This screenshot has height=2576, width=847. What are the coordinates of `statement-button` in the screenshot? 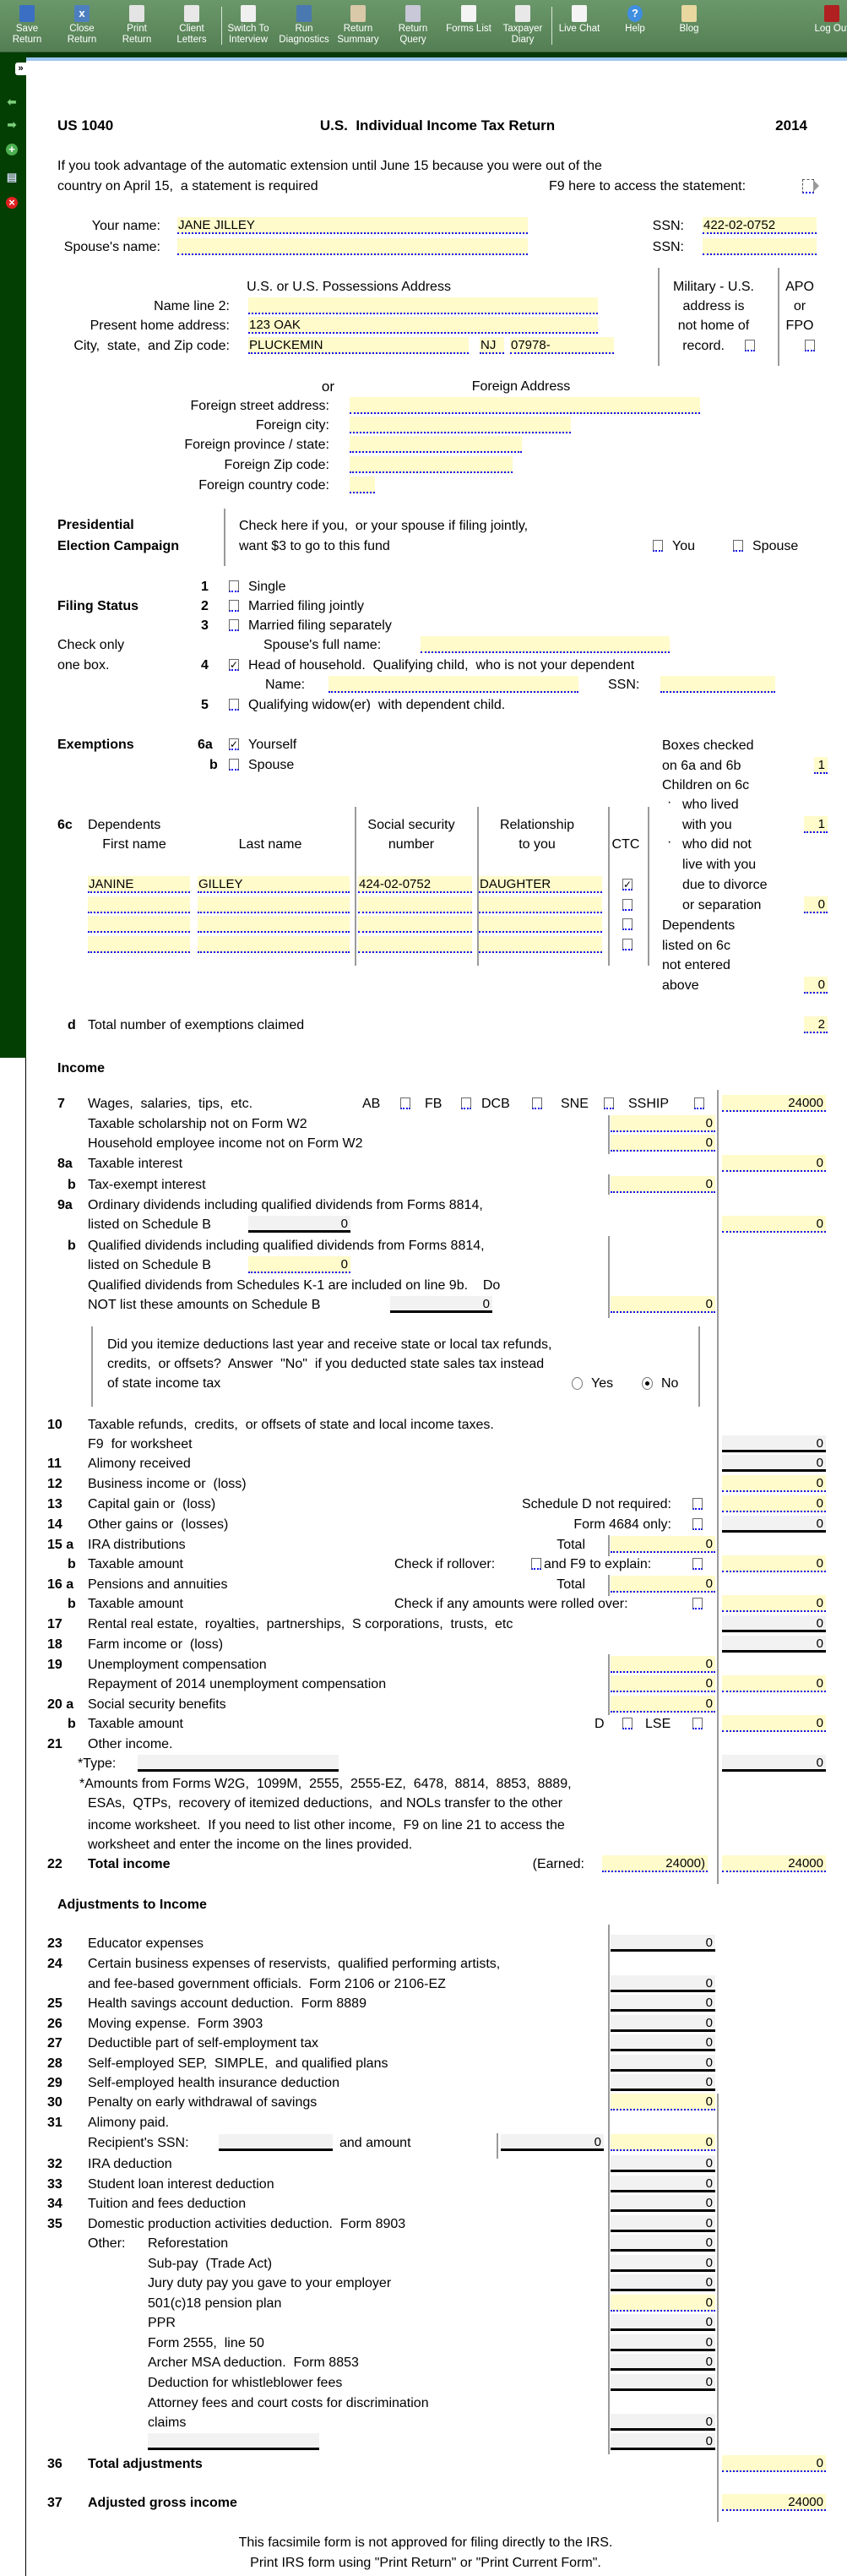 It's located at (808, 186).